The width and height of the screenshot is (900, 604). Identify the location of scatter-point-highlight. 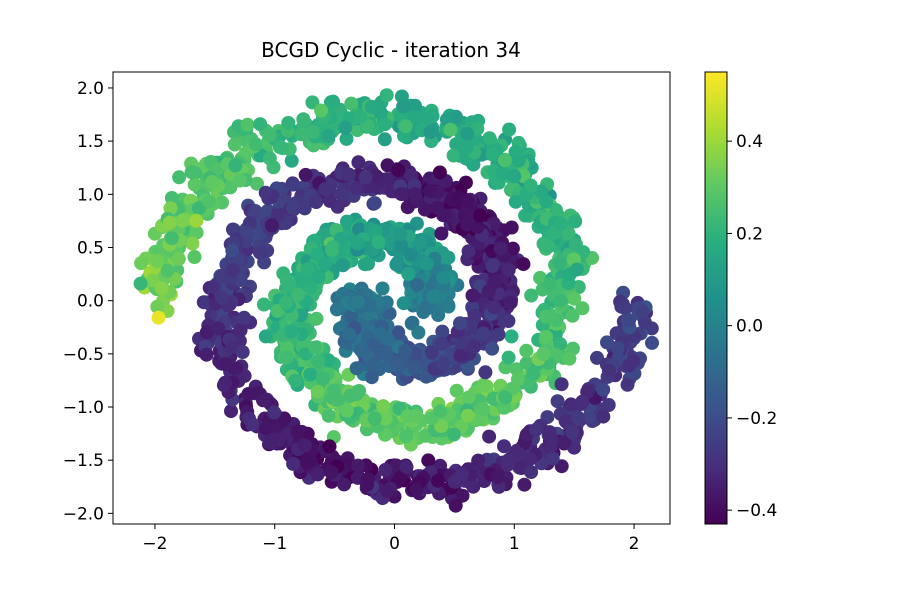
(140, 283).